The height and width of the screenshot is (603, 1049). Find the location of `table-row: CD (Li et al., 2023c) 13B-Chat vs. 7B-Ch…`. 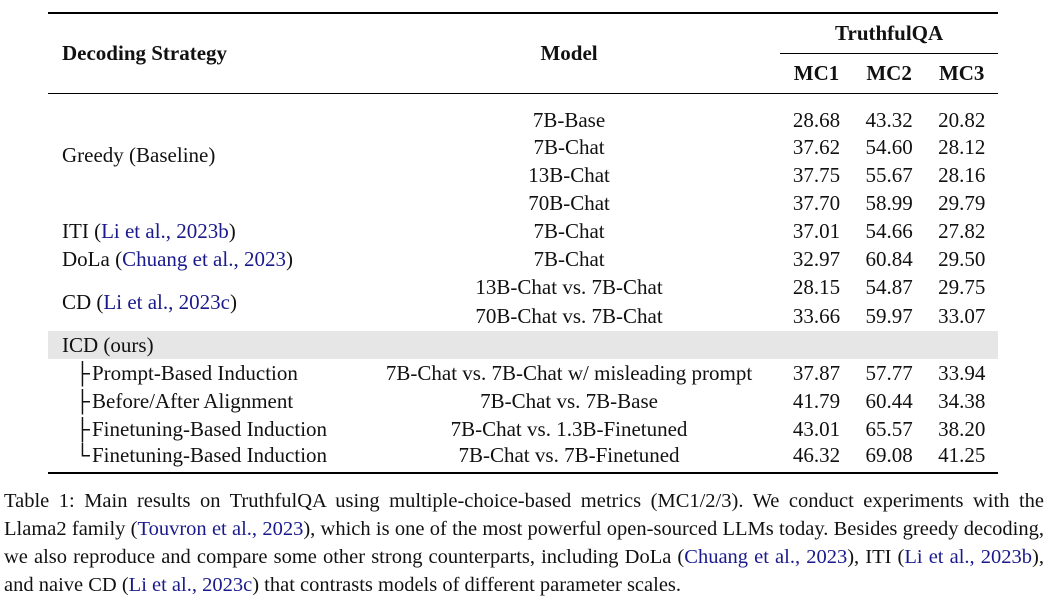

table-row: CD (Li et al., 2023c) 13B-Chat vs. 7B-Ch… is located at coordinates (523, 293).